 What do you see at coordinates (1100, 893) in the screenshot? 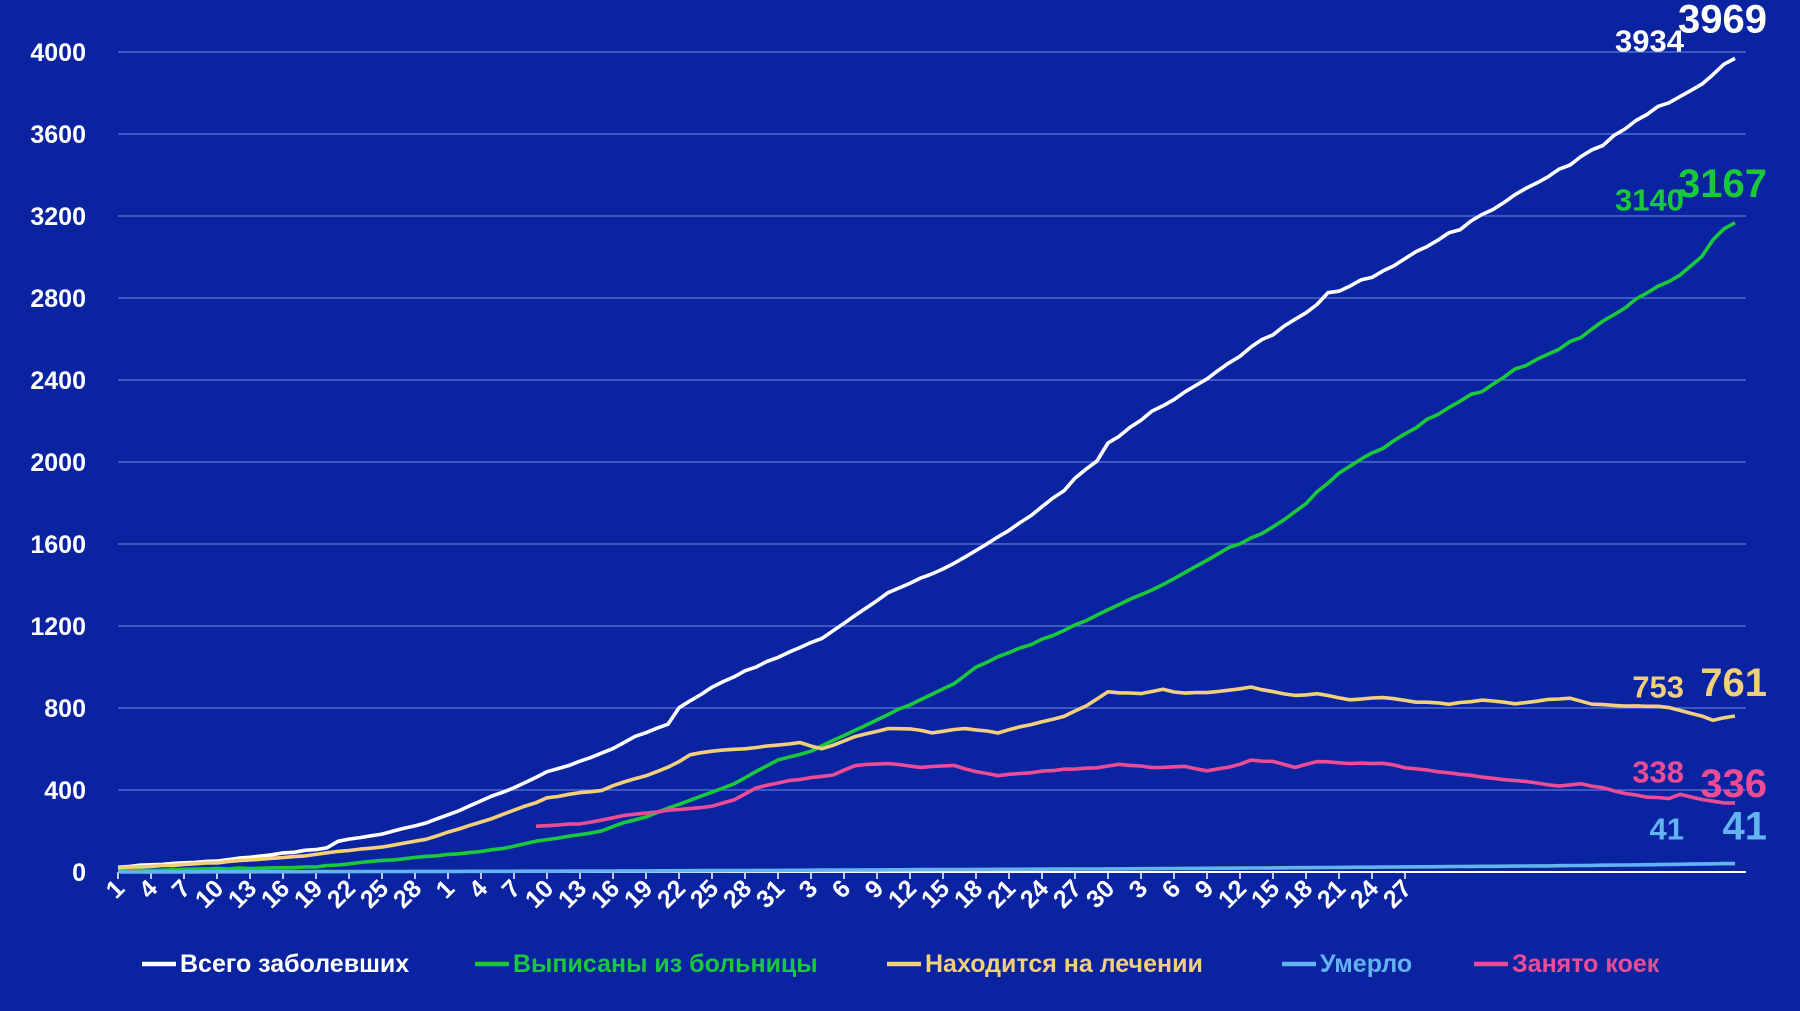
I see `x-tick-label: 30` at bounding box center [1100, 893].